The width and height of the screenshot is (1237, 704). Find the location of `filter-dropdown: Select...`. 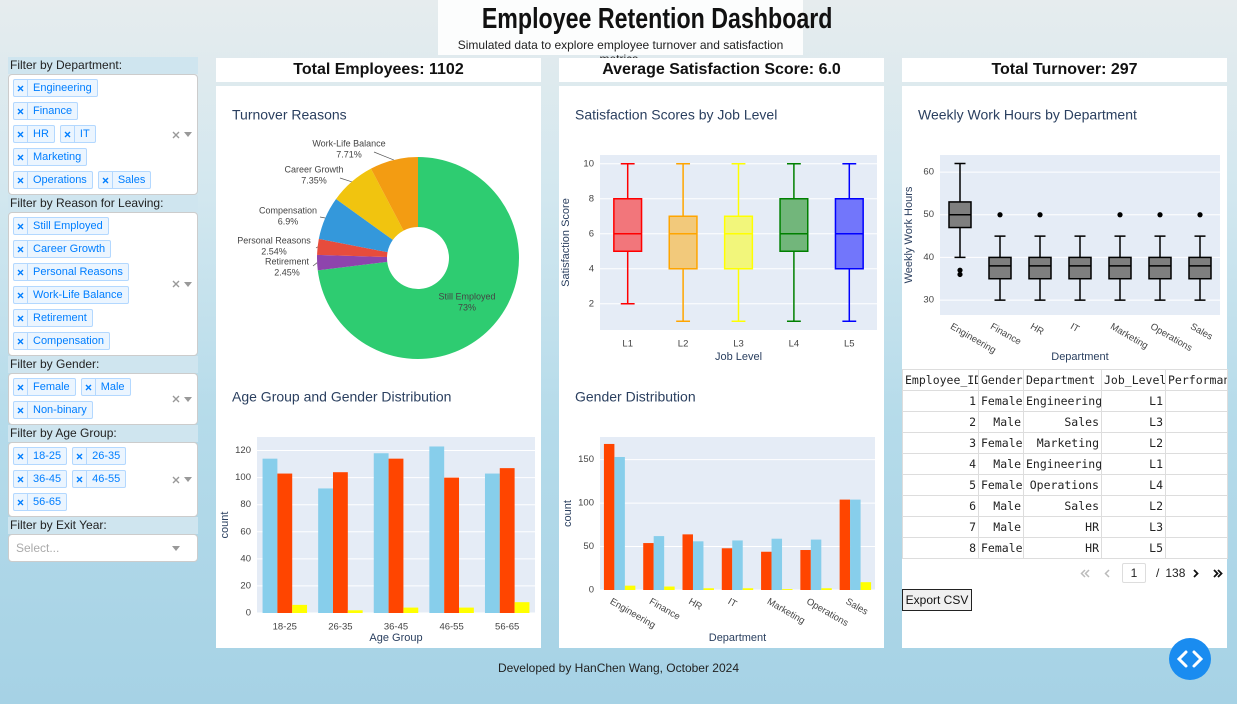

filter-dropdown: Select... is located at coordinates (103, 548).